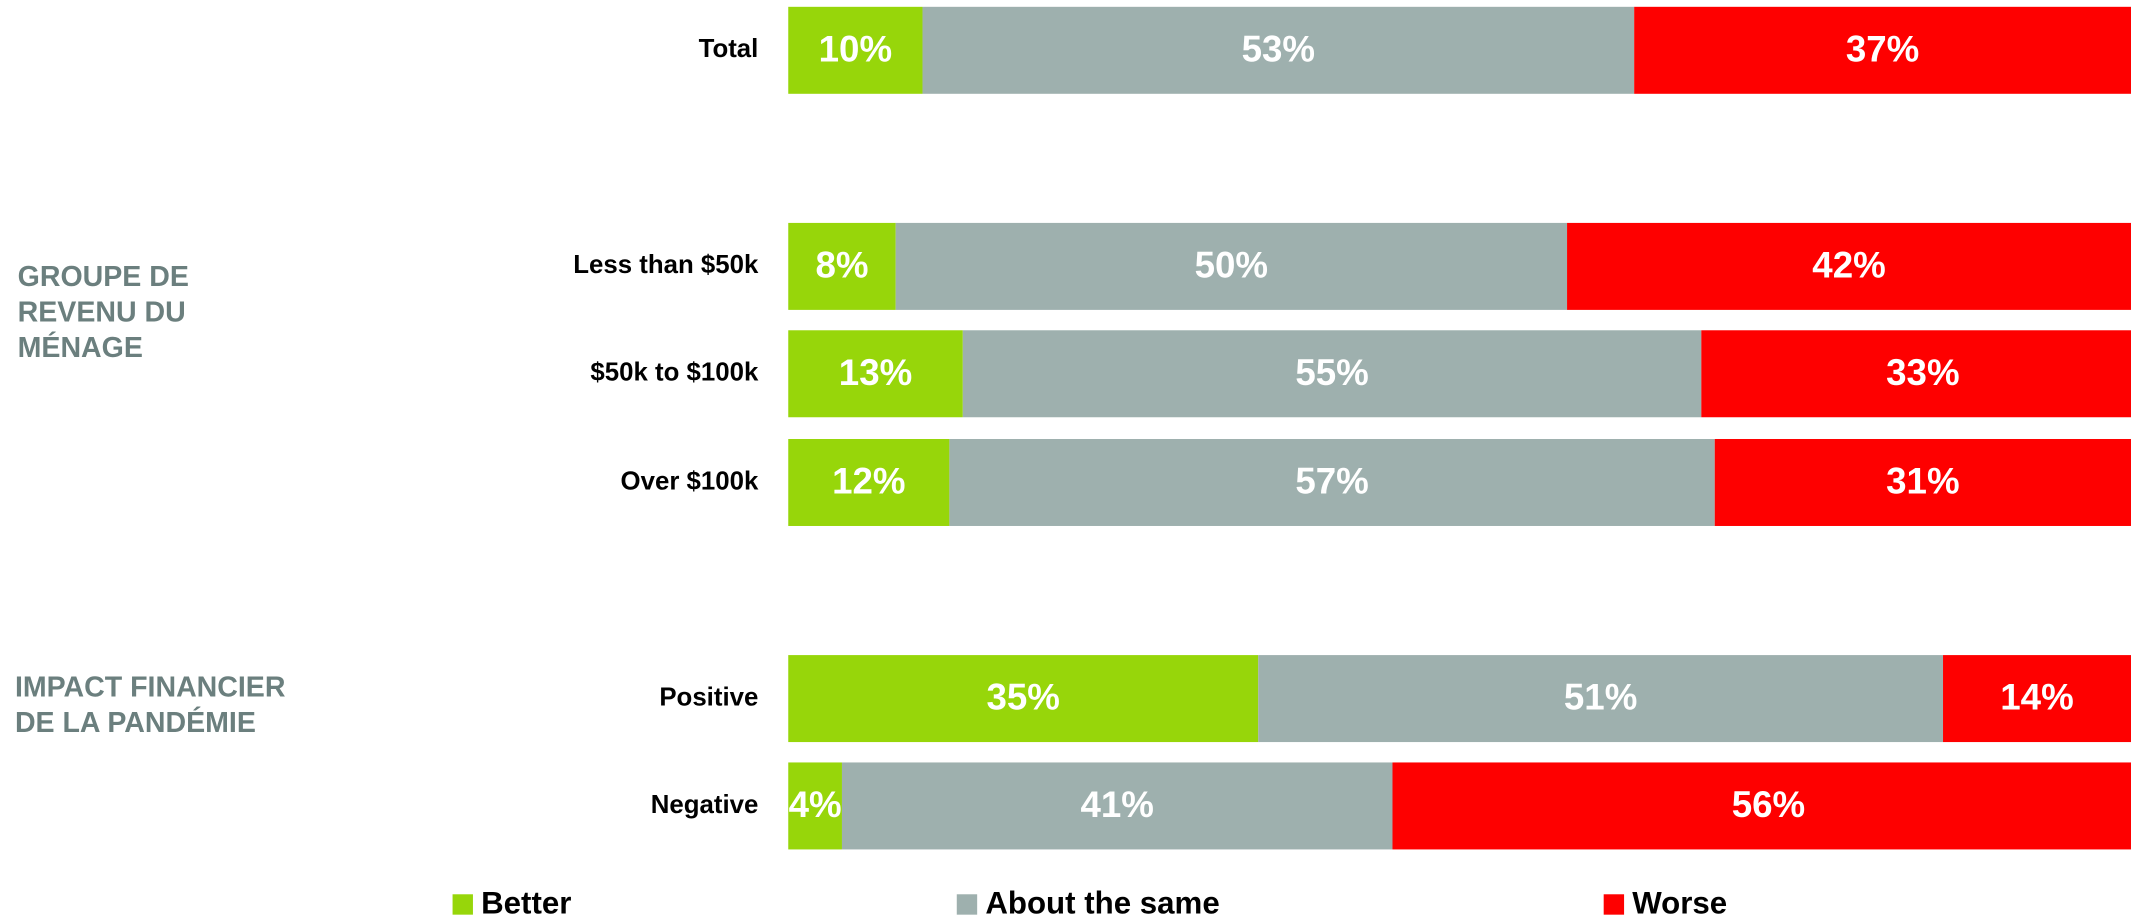 The image size is (2131, 917). I want to click on value-label: 13%, so click(875, 372).